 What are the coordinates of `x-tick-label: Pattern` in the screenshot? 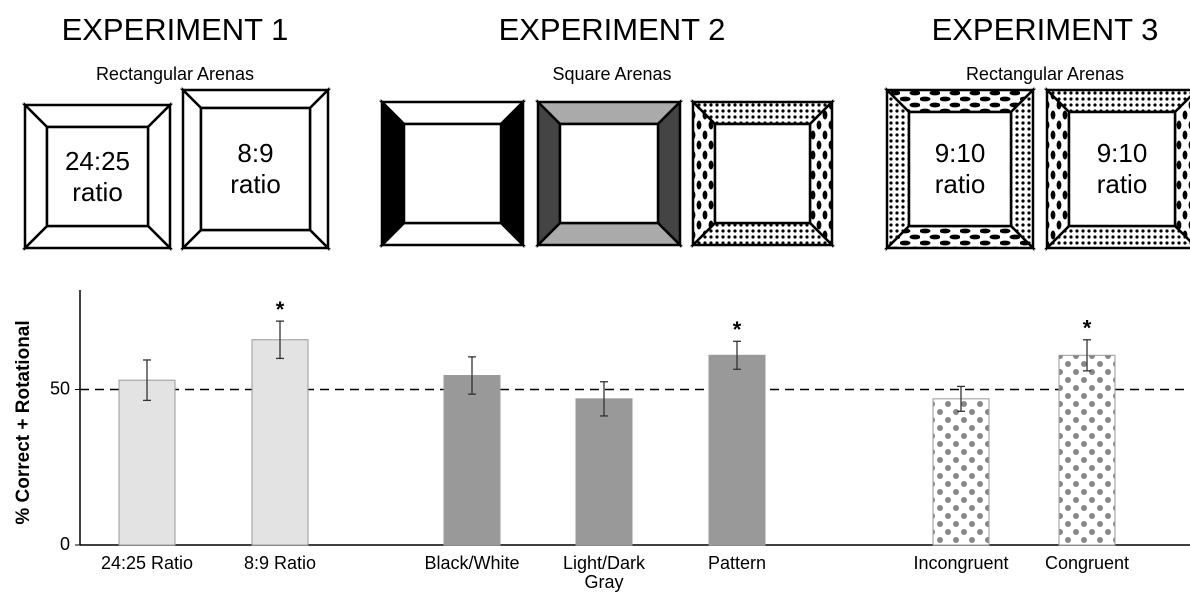 It's located at (737, 563).